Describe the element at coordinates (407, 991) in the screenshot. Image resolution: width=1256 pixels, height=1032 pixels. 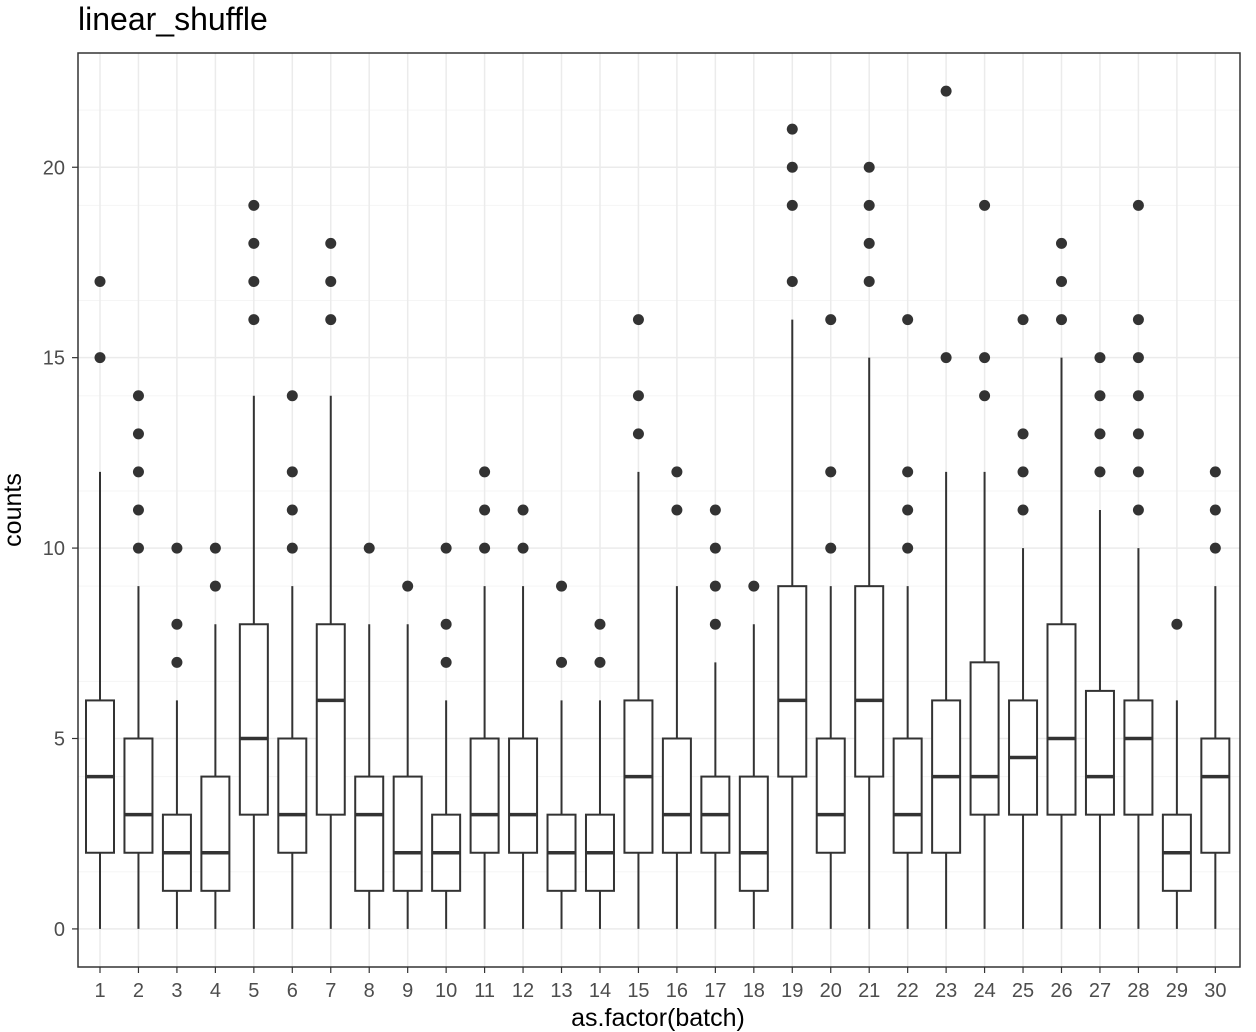
I see `x-tick-label: 9` at that location.